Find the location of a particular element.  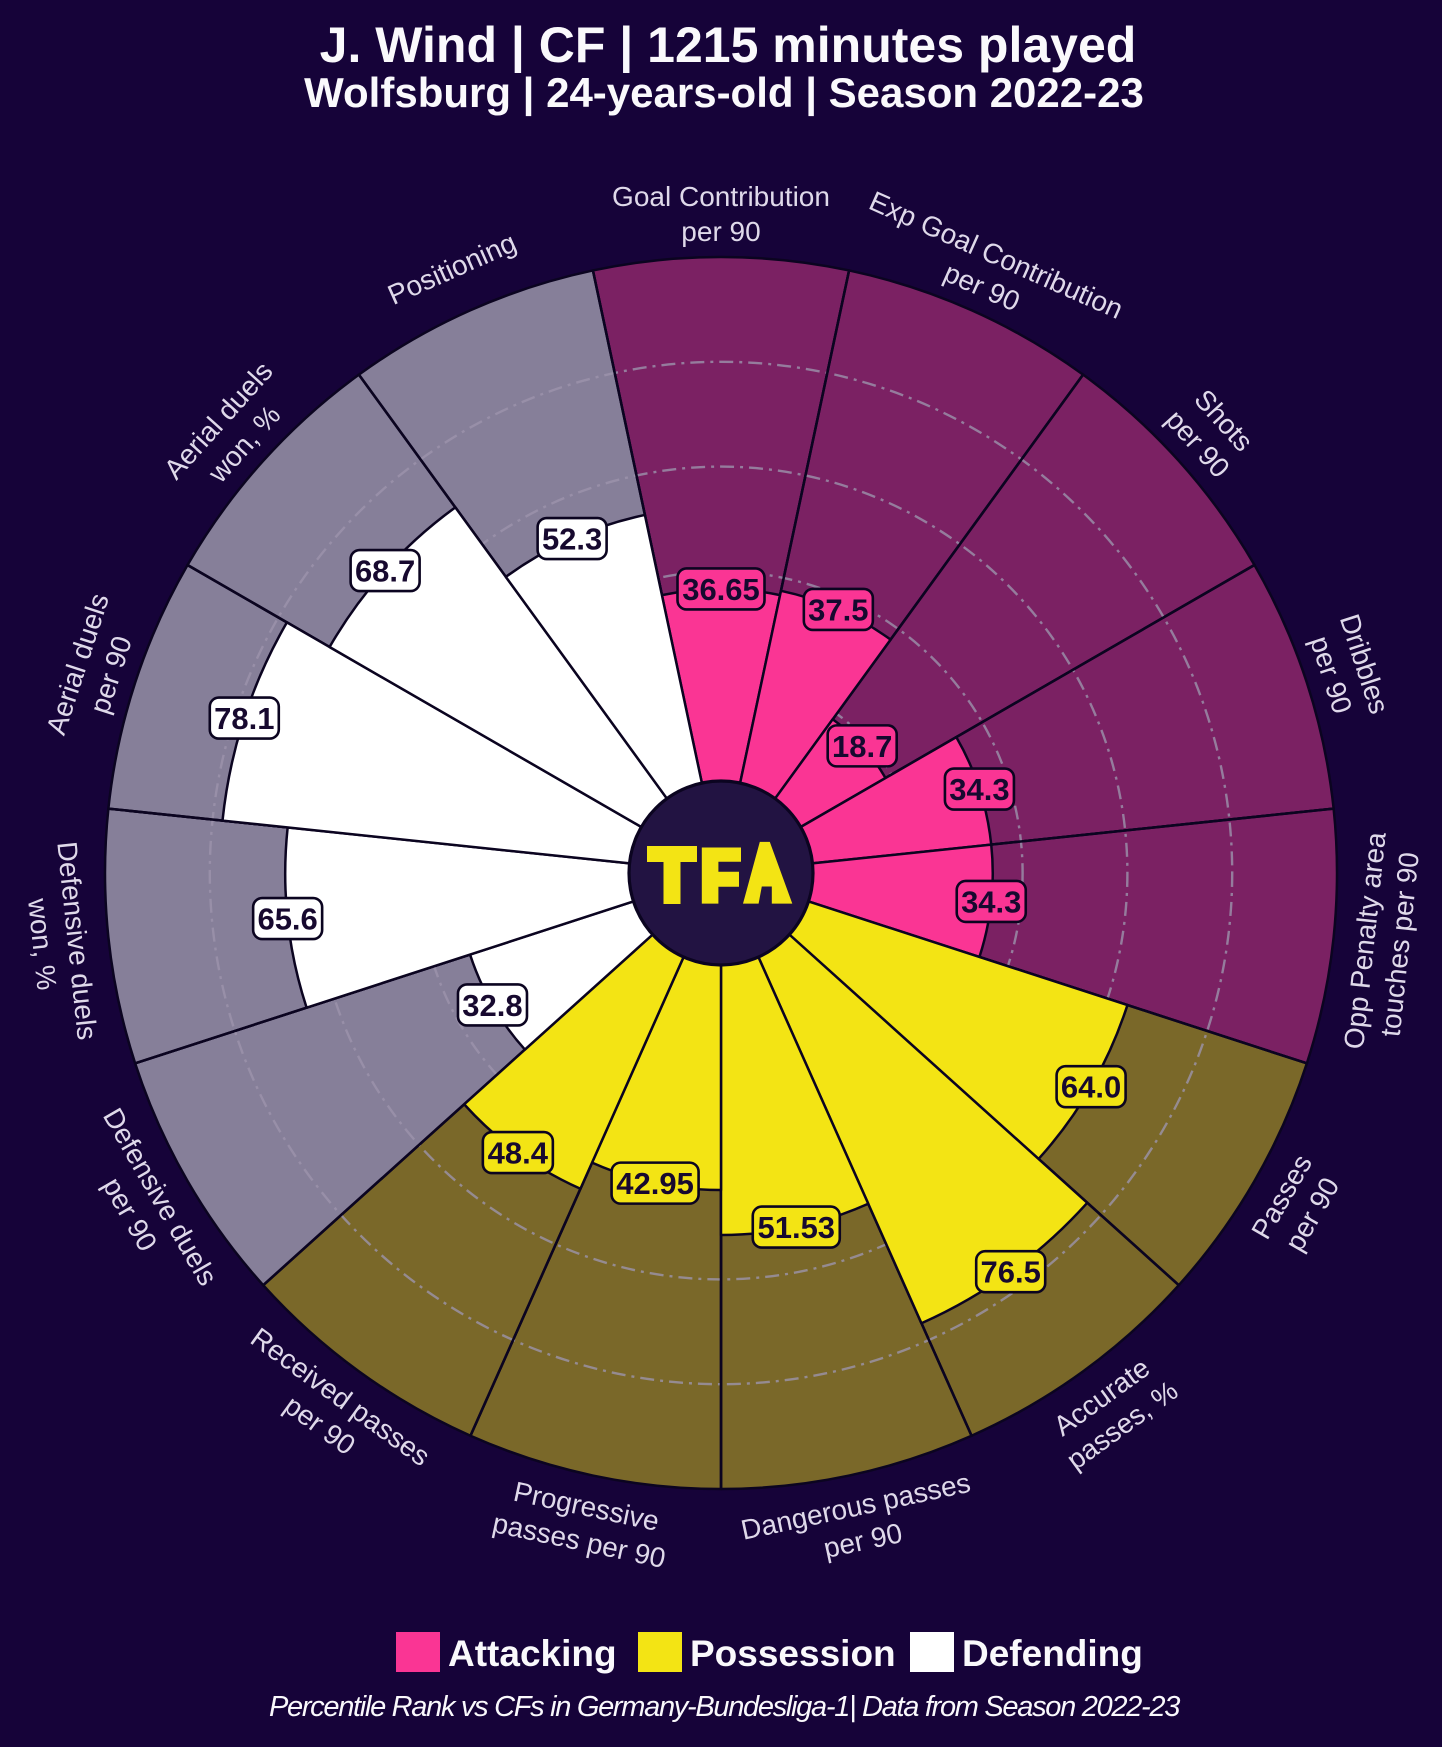

svg-text: 52.3 is located at coordinates (572, 539).